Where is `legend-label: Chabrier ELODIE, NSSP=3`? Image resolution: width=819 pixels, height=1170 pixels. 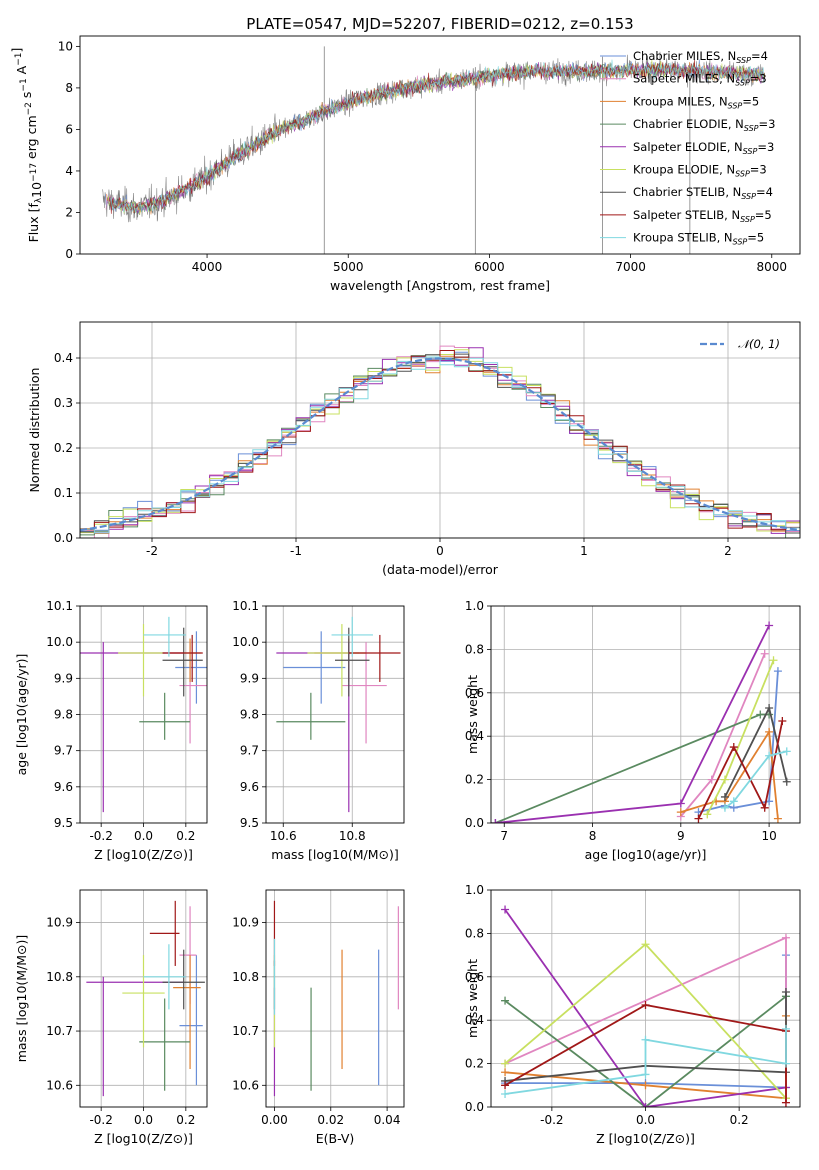
legend-label: Chabrier ELODIE, NSSP=3 is located at coordinates (704, 125).